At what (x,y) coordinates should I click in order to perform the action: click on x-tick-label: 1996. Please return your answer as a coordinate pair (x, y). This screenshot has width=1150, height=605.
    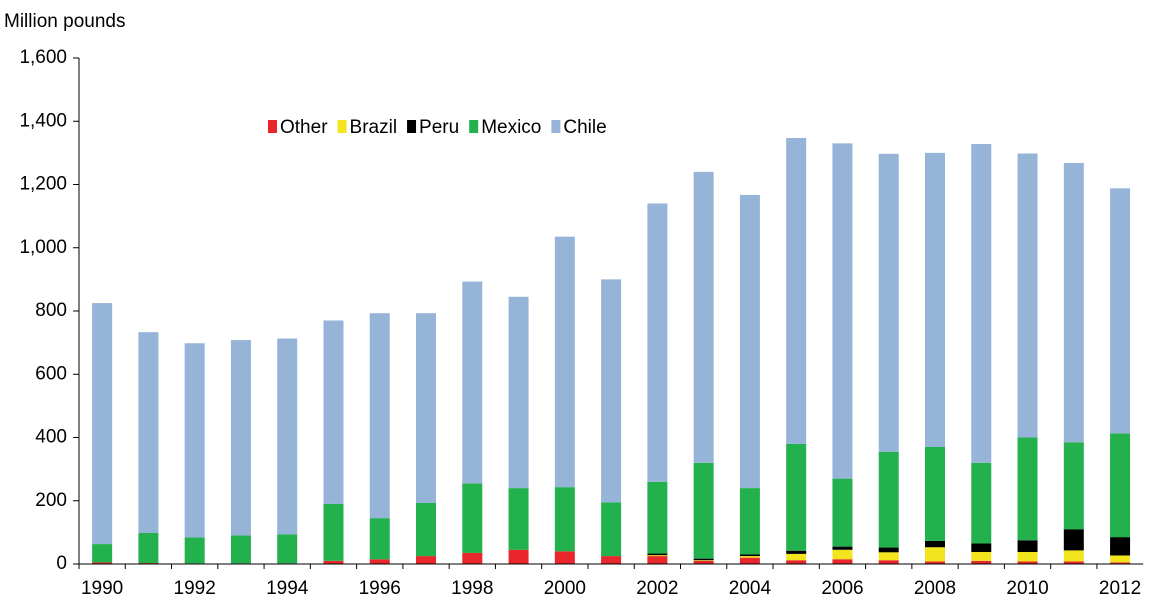
    Looking at the image, I should click on (380, 588).